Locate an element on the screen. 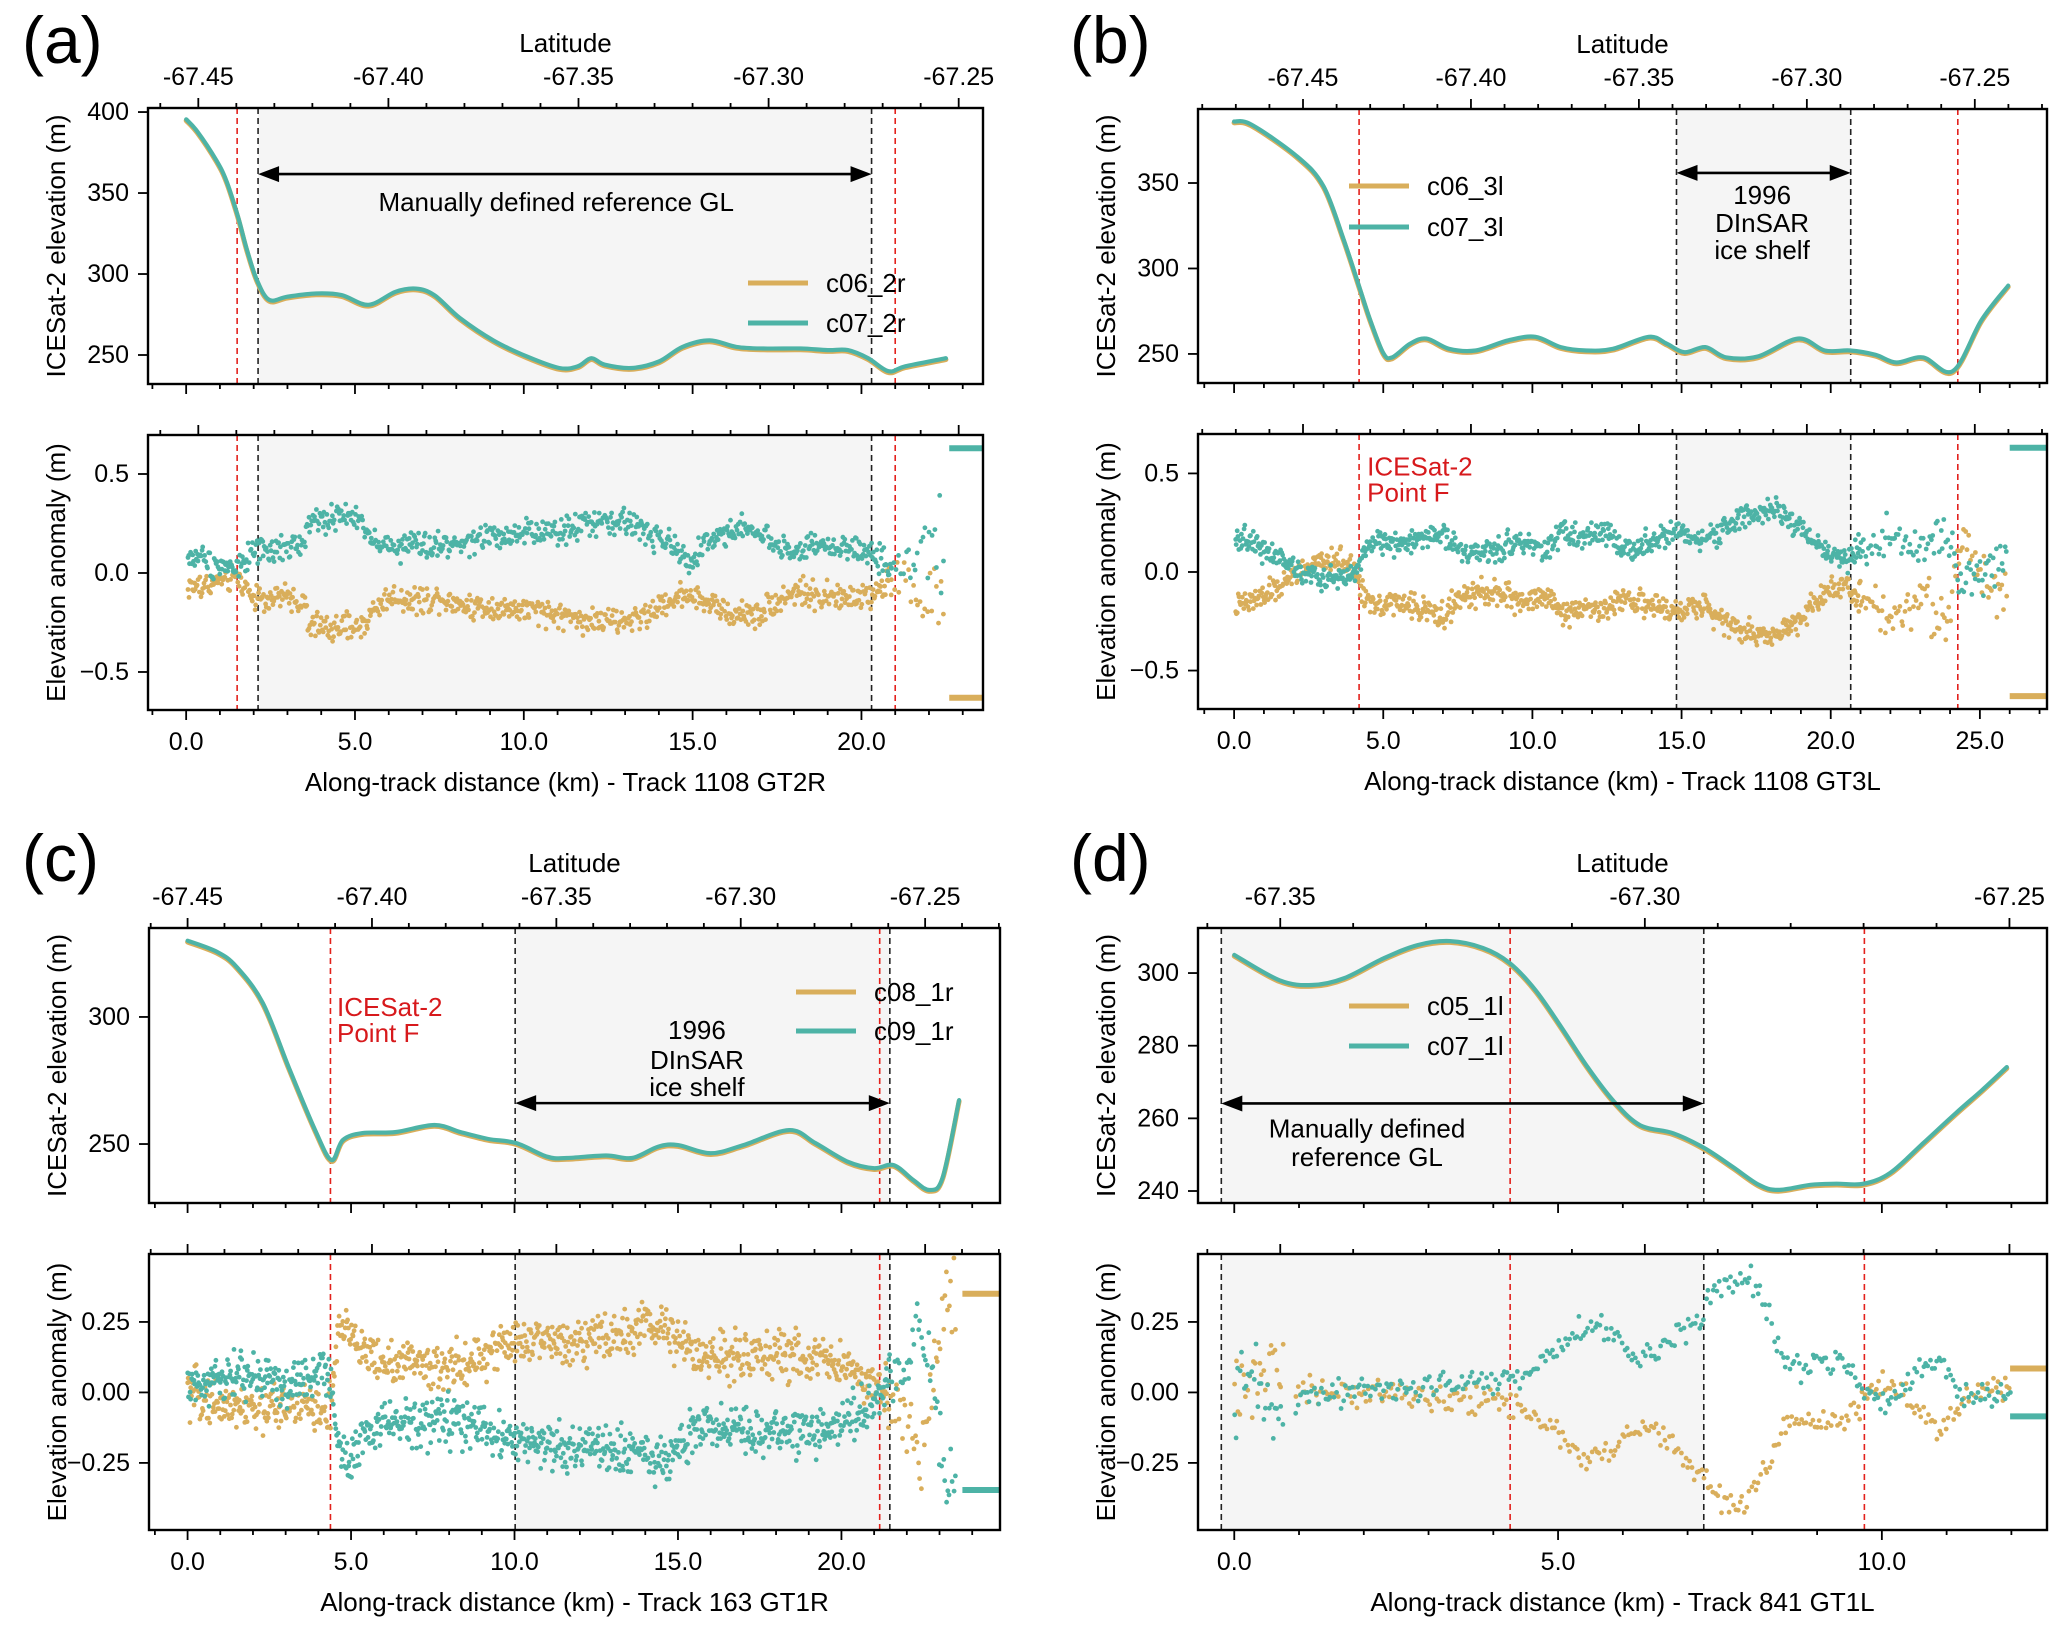  panel-label: (a) is located at coordinates (62, 40).